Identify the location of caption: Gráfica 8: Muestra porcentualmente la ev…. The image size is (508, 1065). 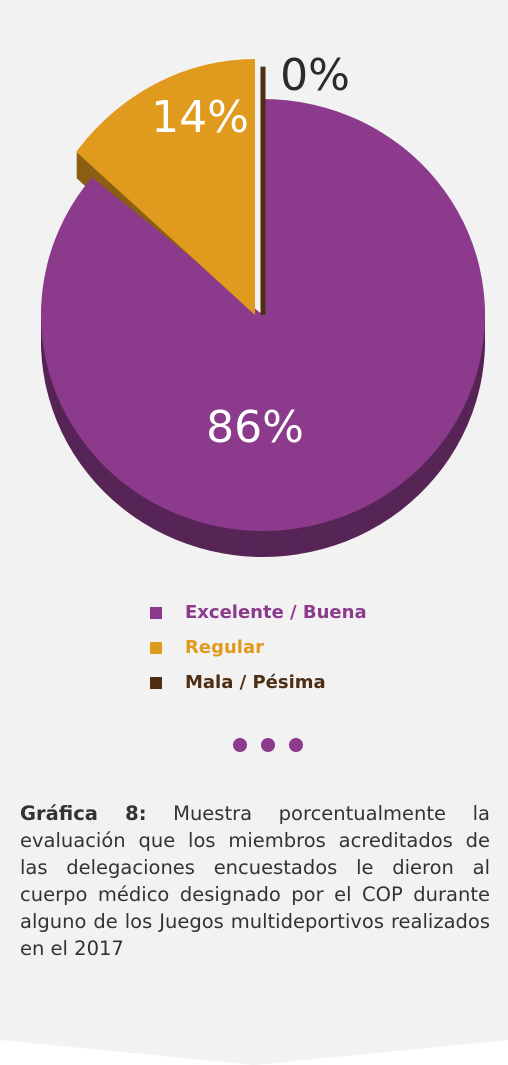
(255, 881).